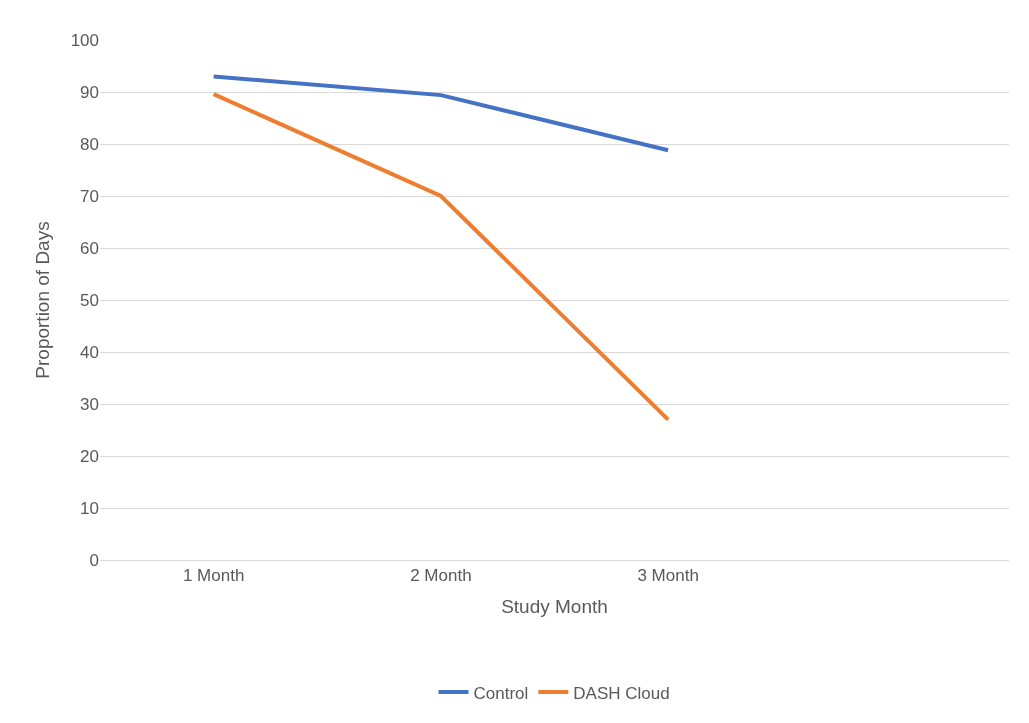 The height and width of the screenshot is (723, 1029). What do you see at coordinates (89, 300) in the screenshot?
I see `y-tick-label: 50` at bounding box center [89, 300].